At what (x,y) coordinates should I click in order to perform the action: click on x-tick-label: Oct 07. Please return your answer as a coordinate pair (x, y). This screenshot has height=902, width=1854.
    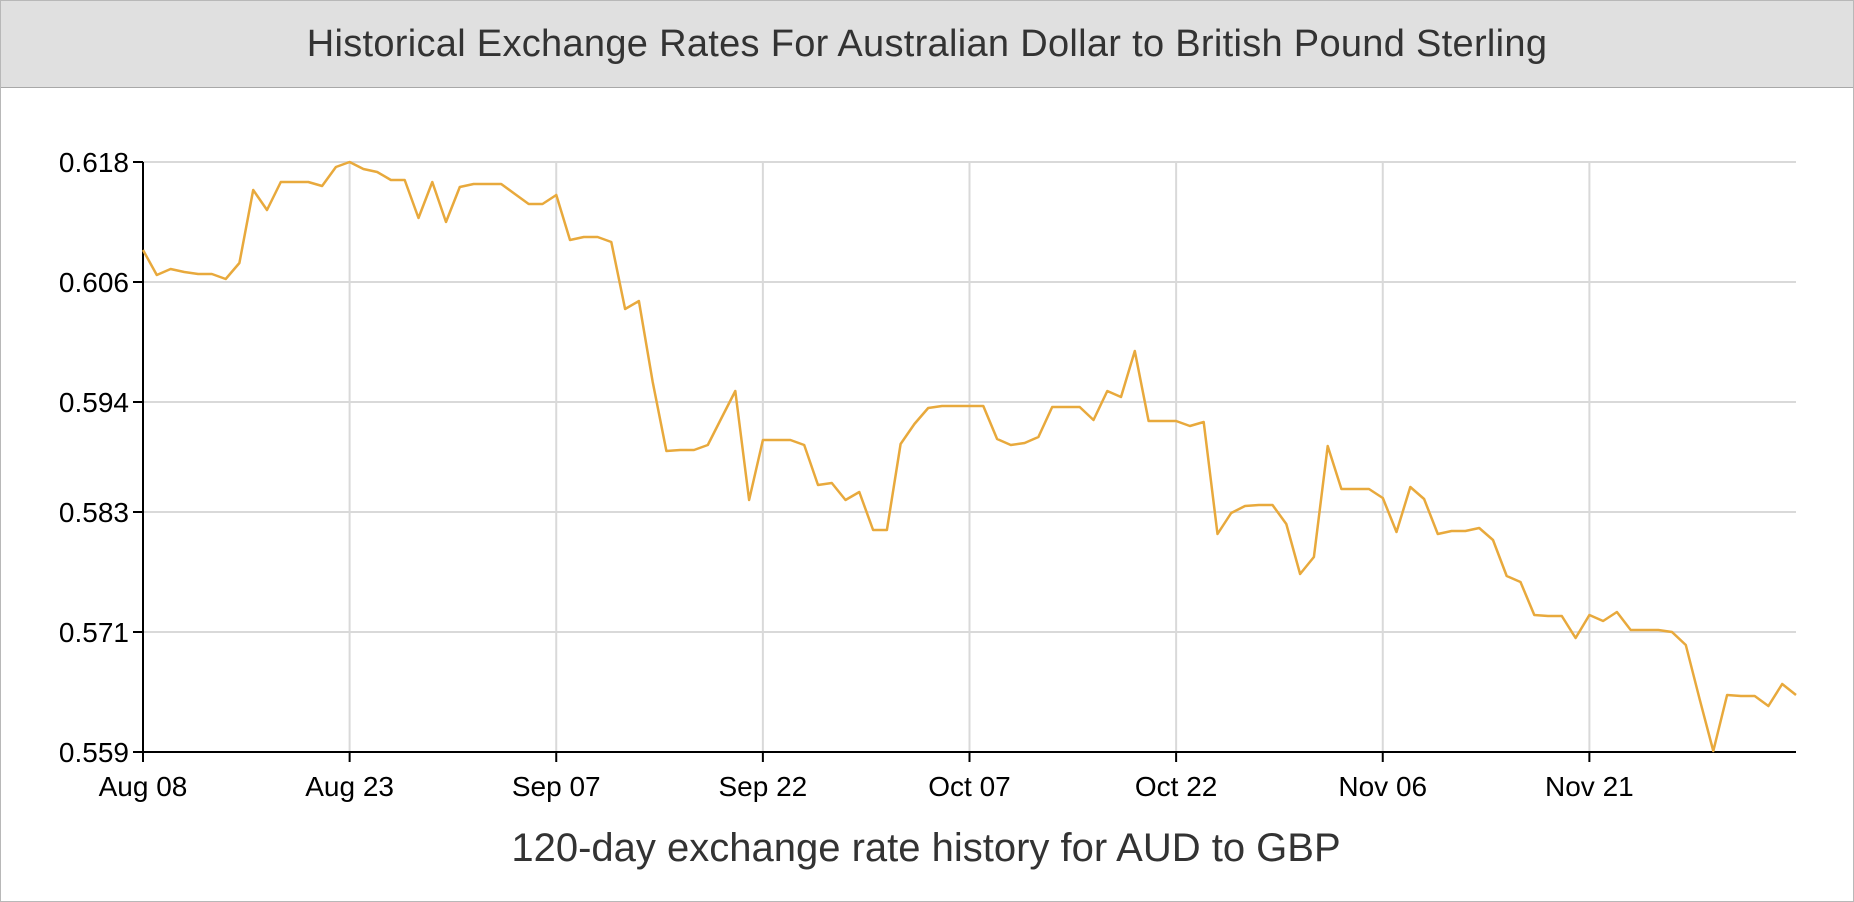
    Looking at the image, I should click on (969, 786).